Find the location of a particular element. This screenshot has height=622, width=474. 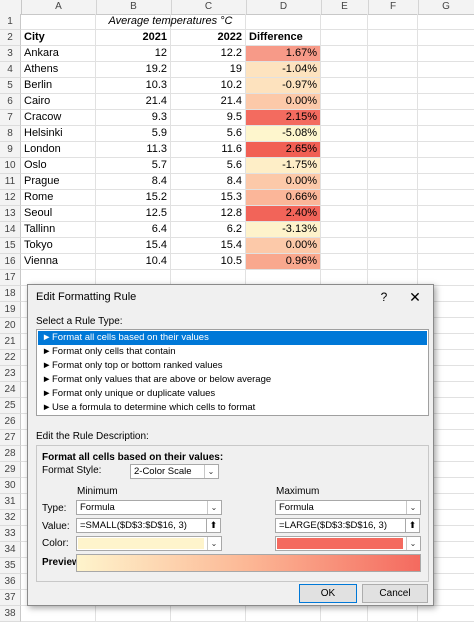

value-2022-cell: 11.6 is located at coordinates (231, 149).